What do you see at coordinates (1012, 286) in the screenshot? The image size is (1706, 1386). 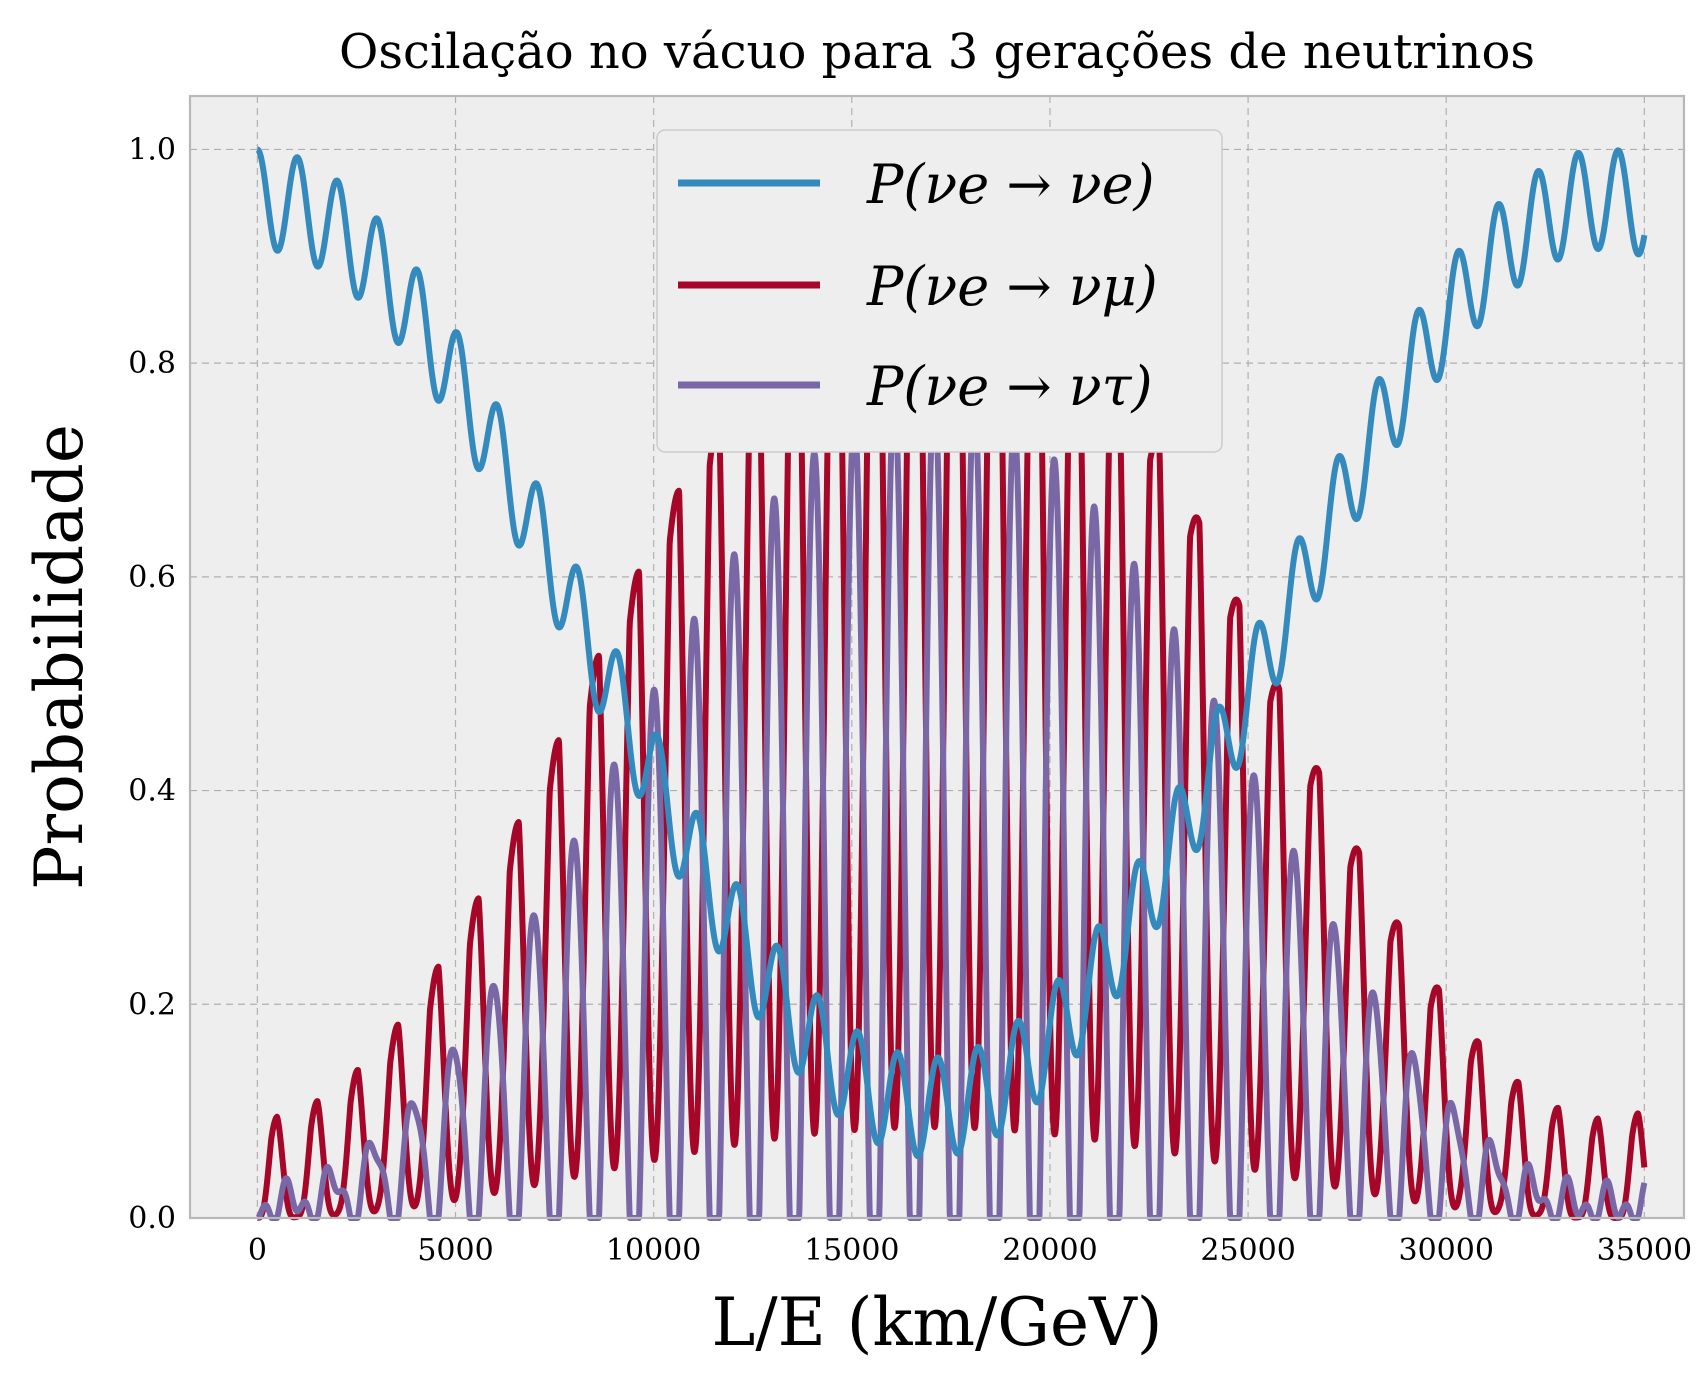 I see `legend-label-numu: P(νe → νμ)` at bounding box center [1012, 286].